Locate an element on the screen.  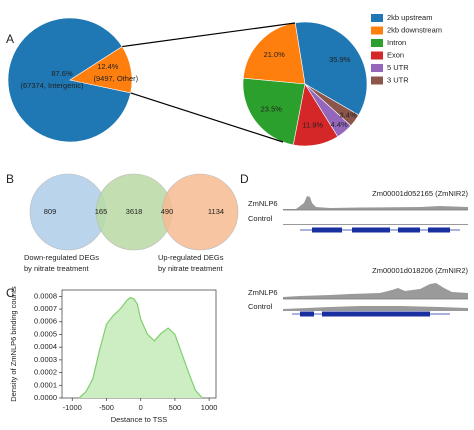
legend-label: Exon is located at coordinates (395, 54).